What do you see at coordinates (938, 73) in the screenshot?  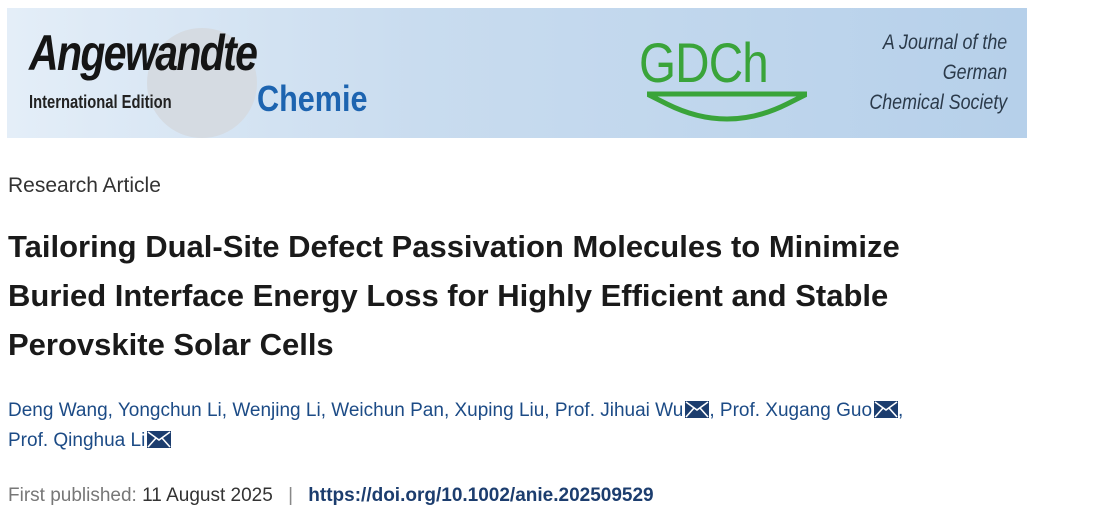 I see `society-text: A Journal of the German Chemical Society` at bounding box center [938, 73].